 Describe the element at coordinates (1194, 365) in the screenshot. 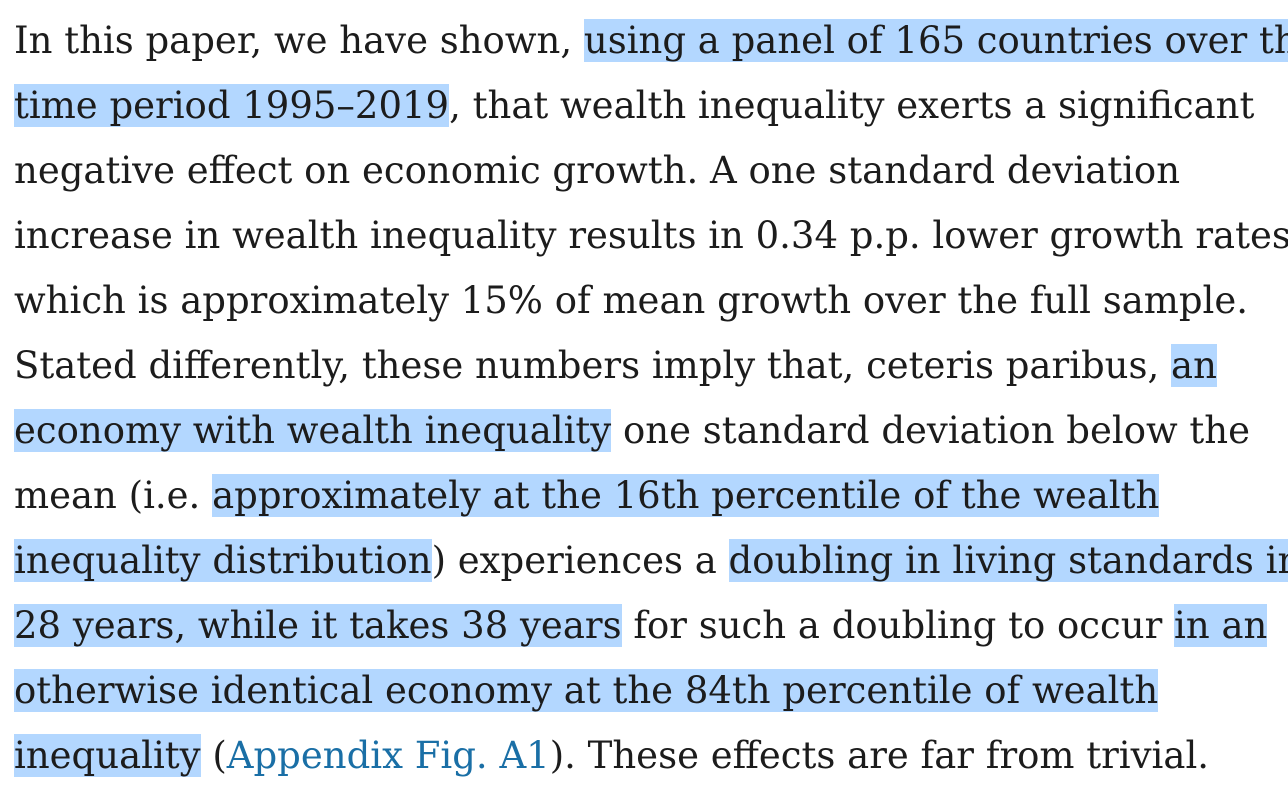

I see `highlighted-text: an` at that location.